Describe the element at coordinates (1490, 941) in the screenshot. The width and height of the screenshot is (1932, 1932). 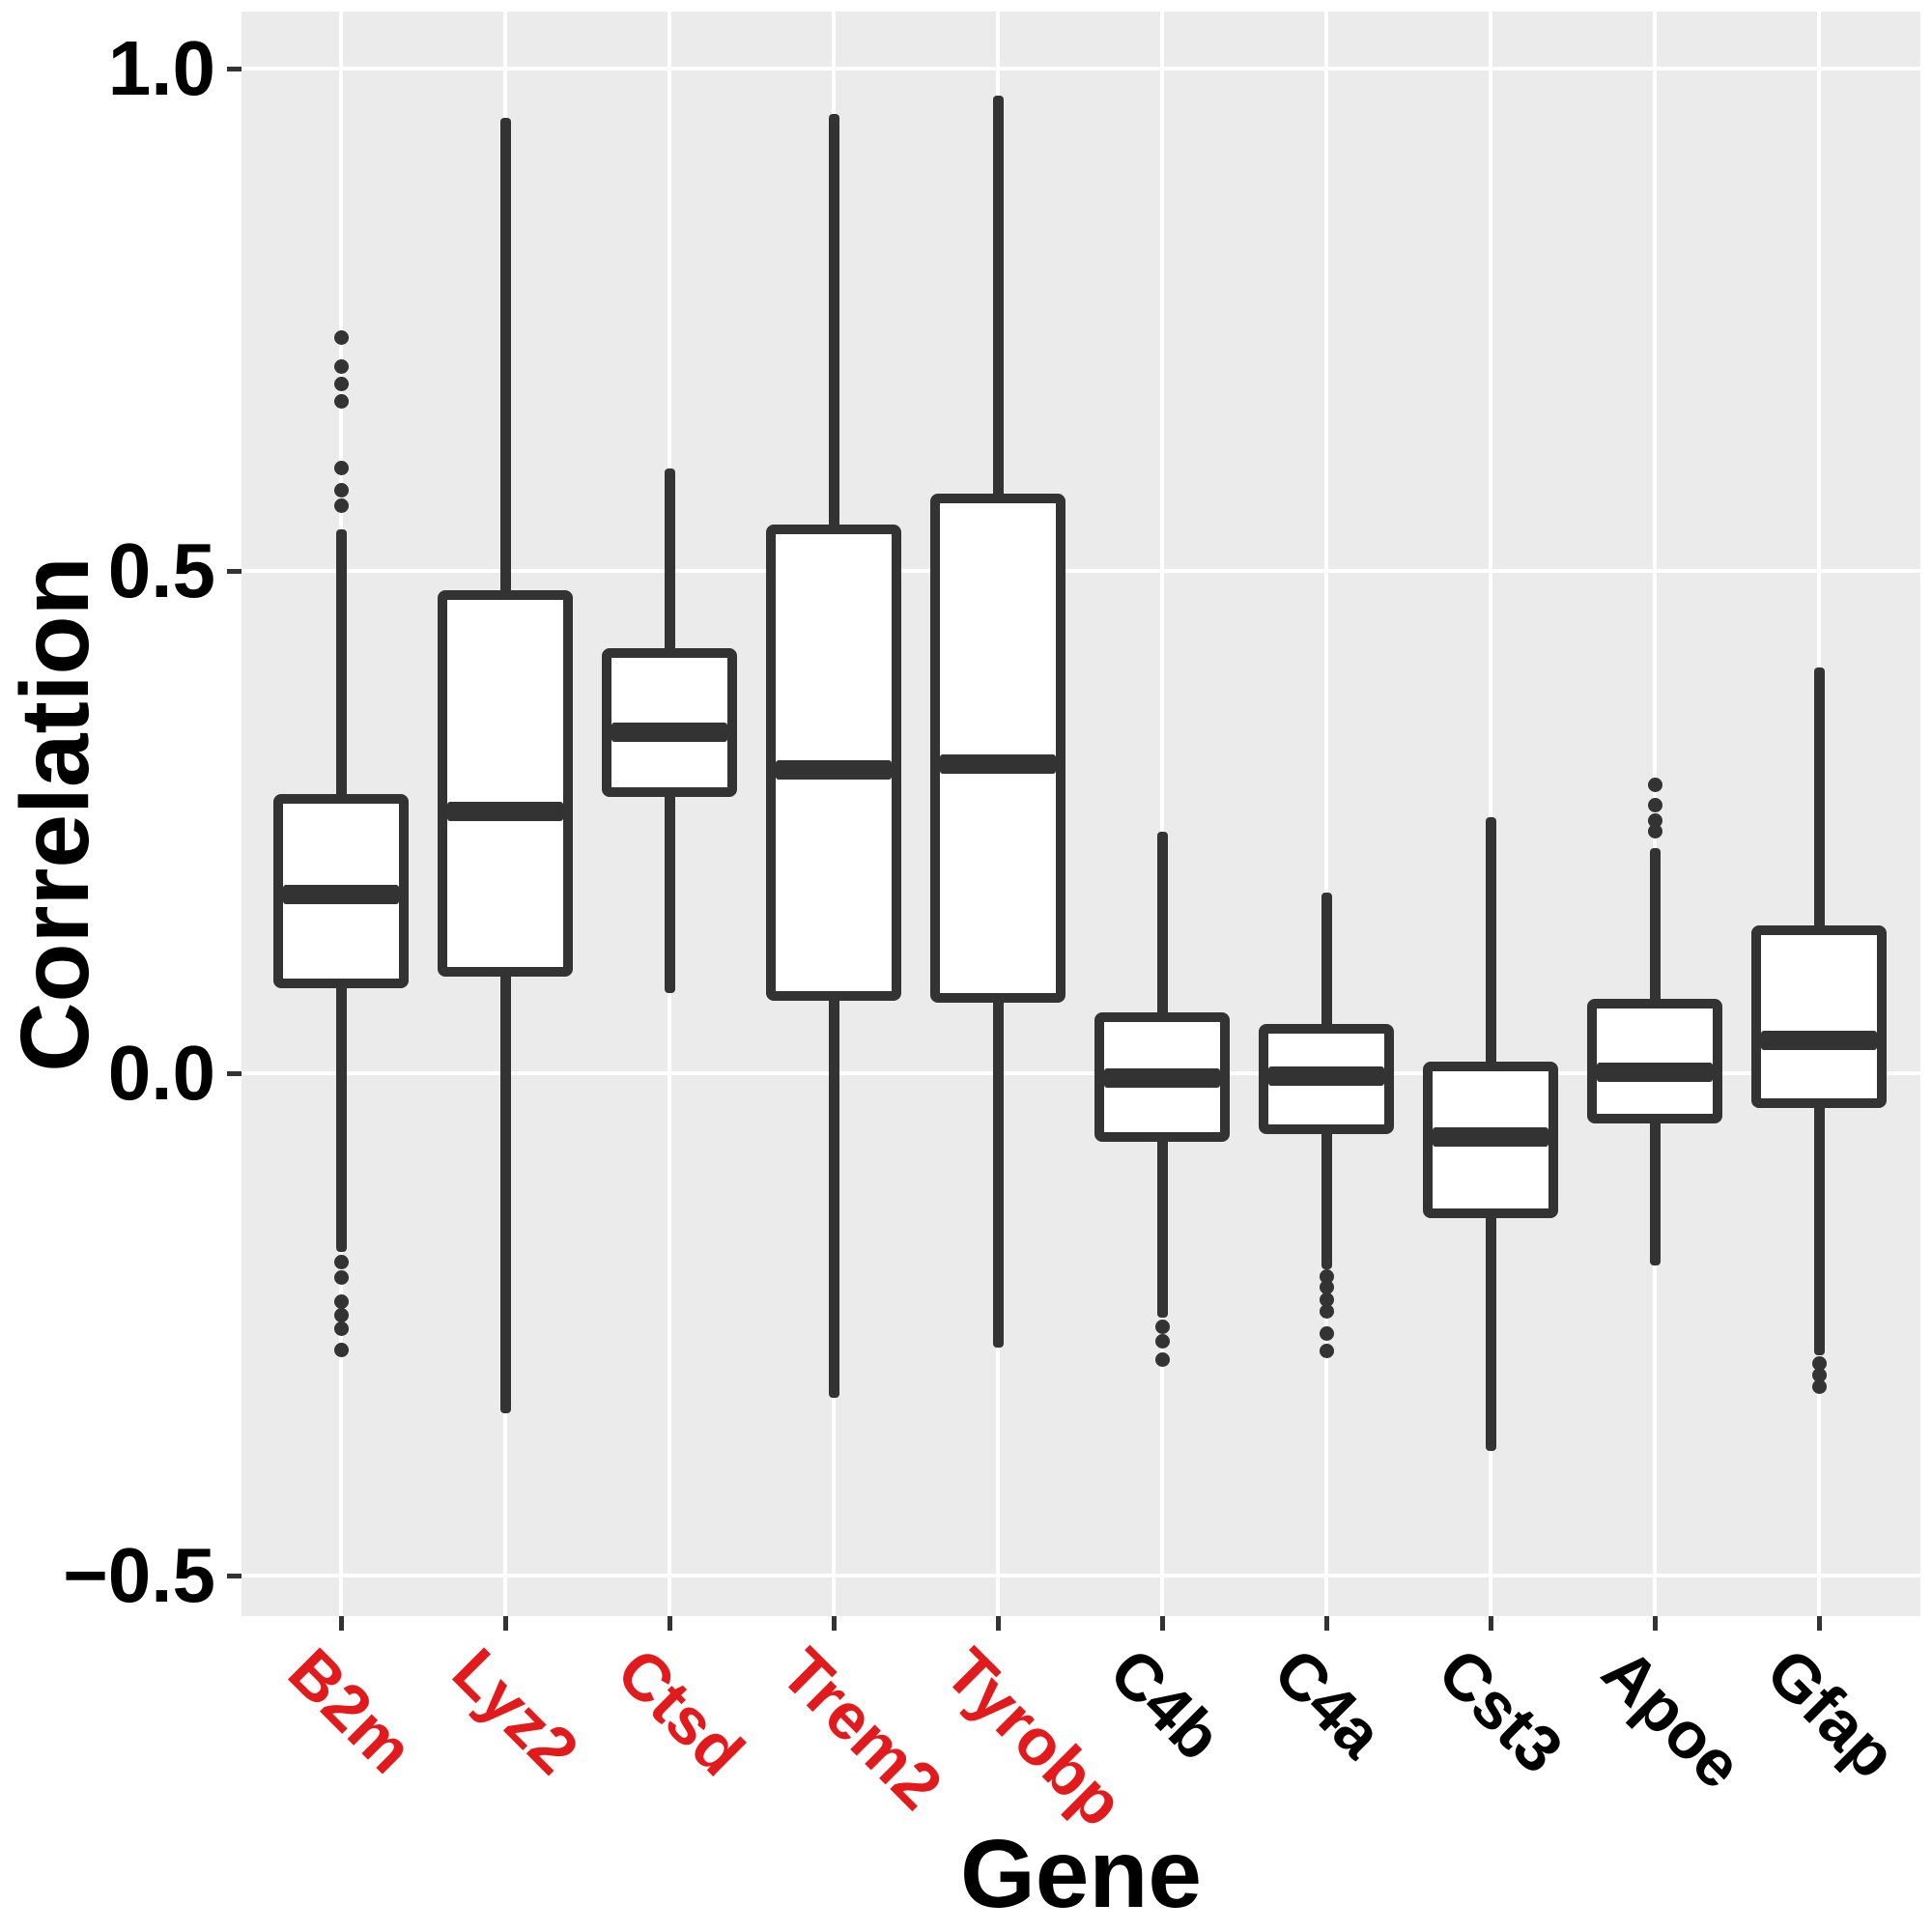
I see `whisker-upper-cst3` at that location.